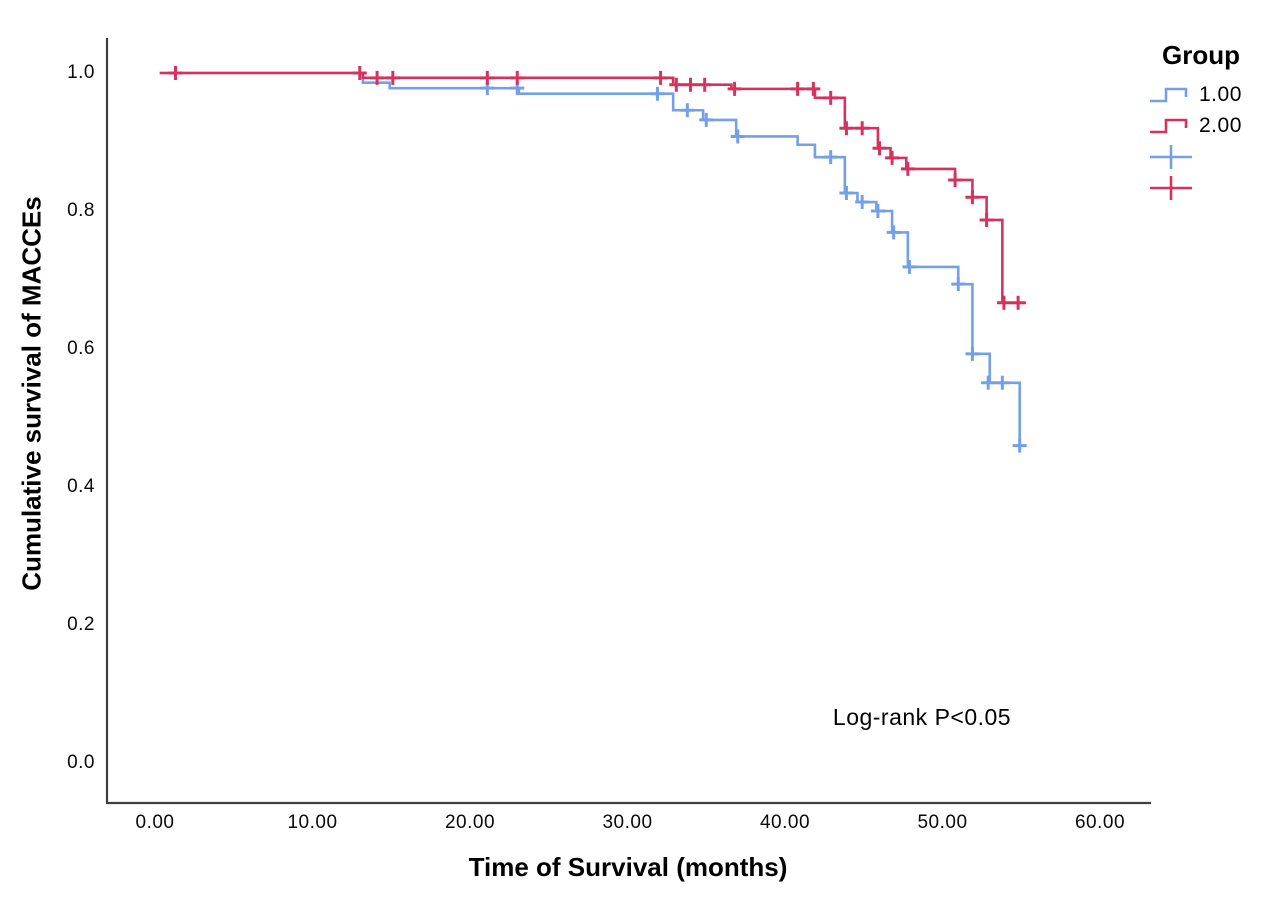 The height and width of the screenshot is (903, 1277). I want to click on legend-entries: 1.00 2.00, so click(1212, 141).